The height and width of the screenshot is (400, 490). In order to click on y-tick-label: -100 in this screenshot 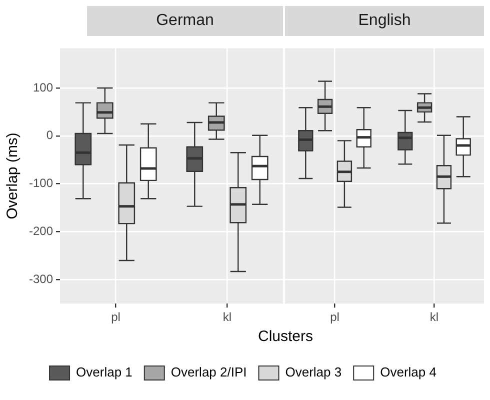, I will do `click(41, 183)`.